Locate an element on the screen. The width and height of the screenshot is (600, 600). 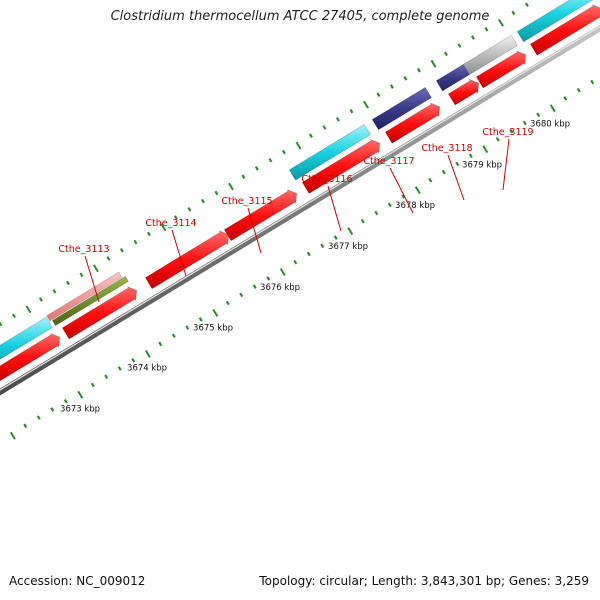
scale-label: 3673 kbp is located at coordinates (80, 409).